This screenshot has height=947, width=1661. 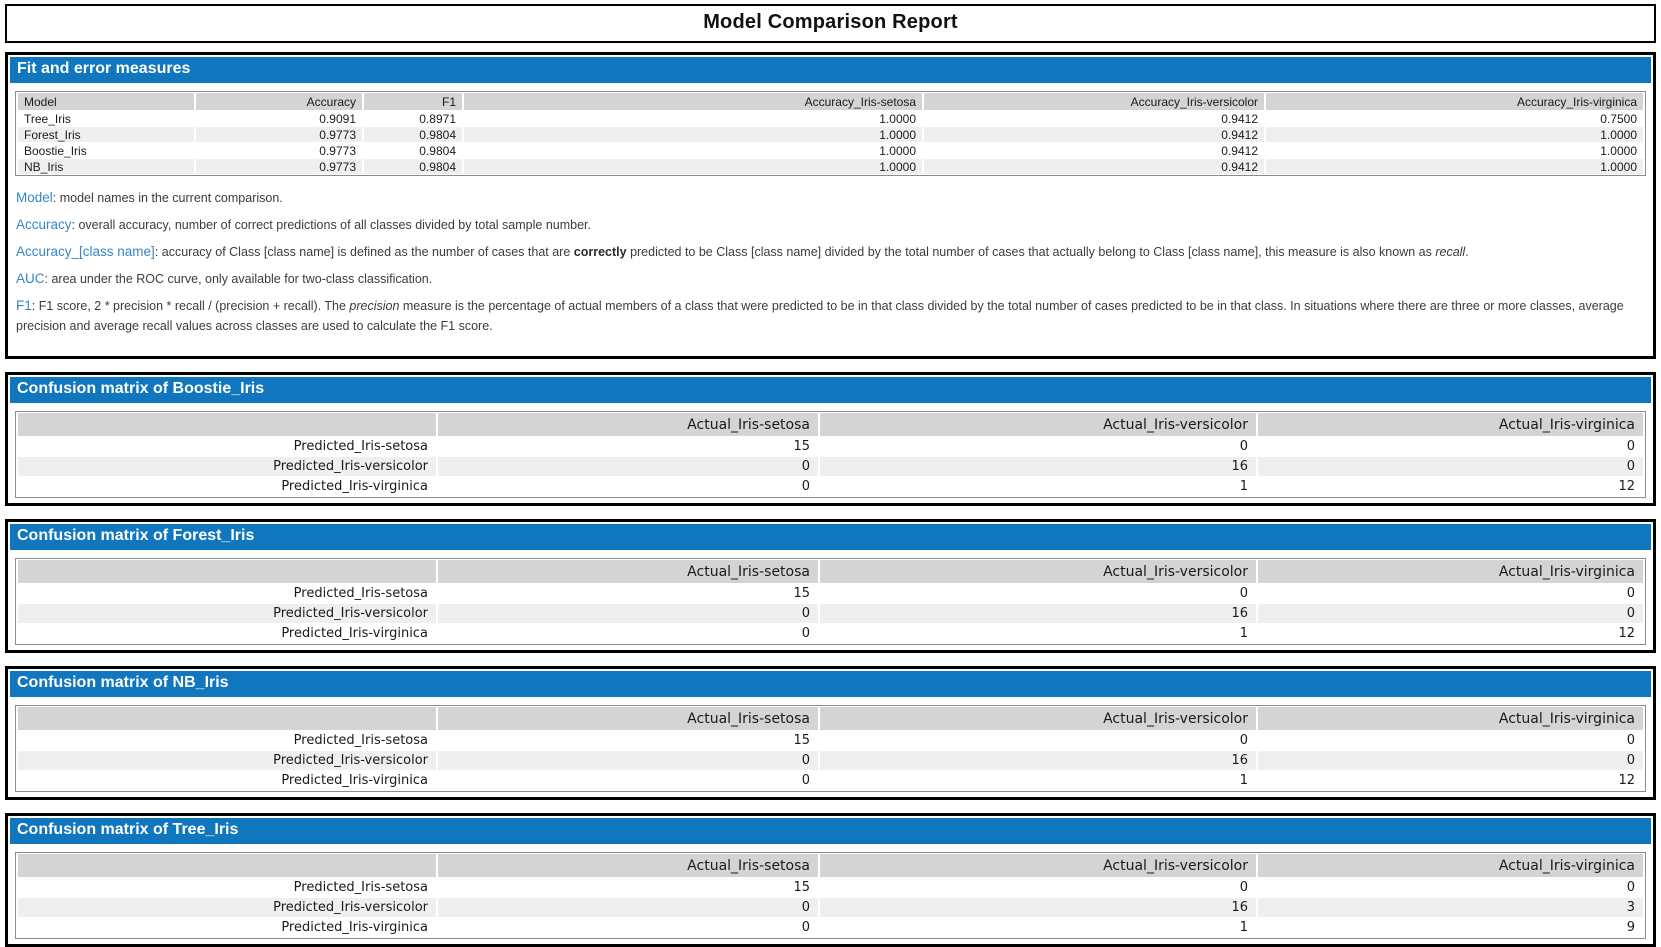 I want to click on section-header-fit: Fit and error measures, so click(x=830, y=70).